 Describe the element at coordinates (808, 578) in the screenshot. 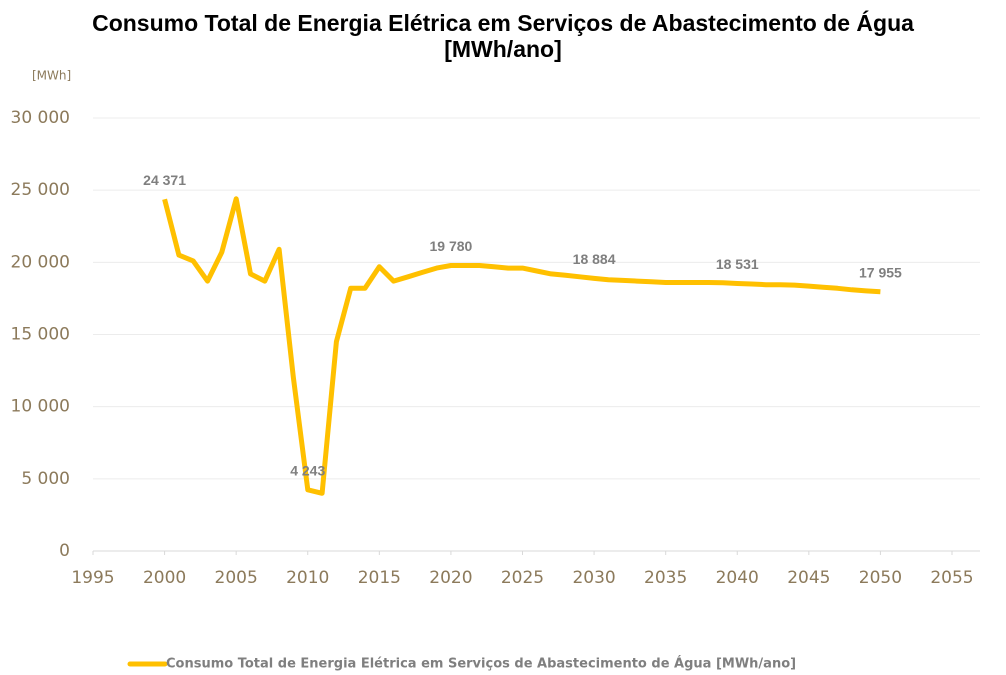

I see `x-tick-label: 2045` at that location.